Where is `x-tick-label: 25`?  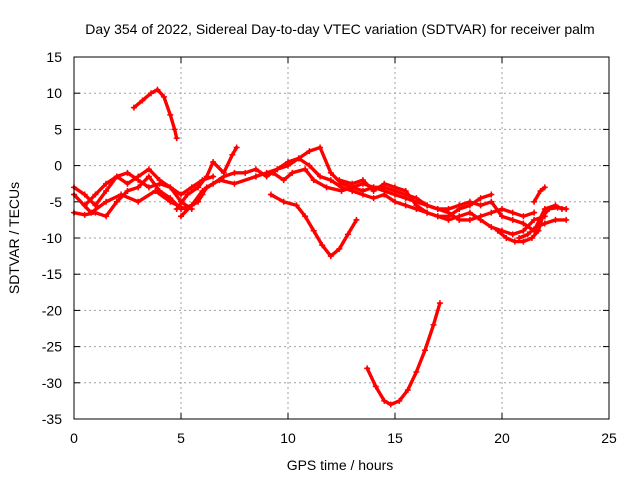
x-tick-label: 25 is located at coordinates (609, 438).